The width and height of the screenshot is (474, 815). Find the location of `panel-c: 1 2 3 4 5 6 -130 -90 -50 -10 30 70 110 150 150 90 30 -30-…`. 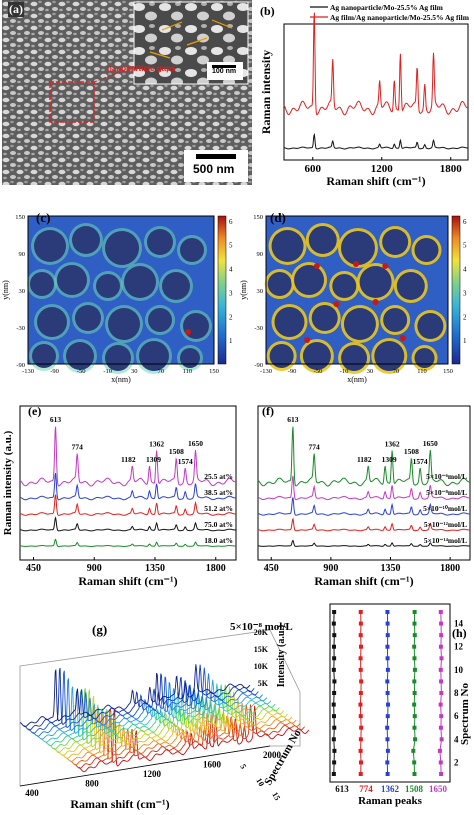

panel-c: 1 2 3 4 5 6 -130 -90 -50 -10 30 70 110 150 150 90 30 -30-… is located at coordinates (120, 290).